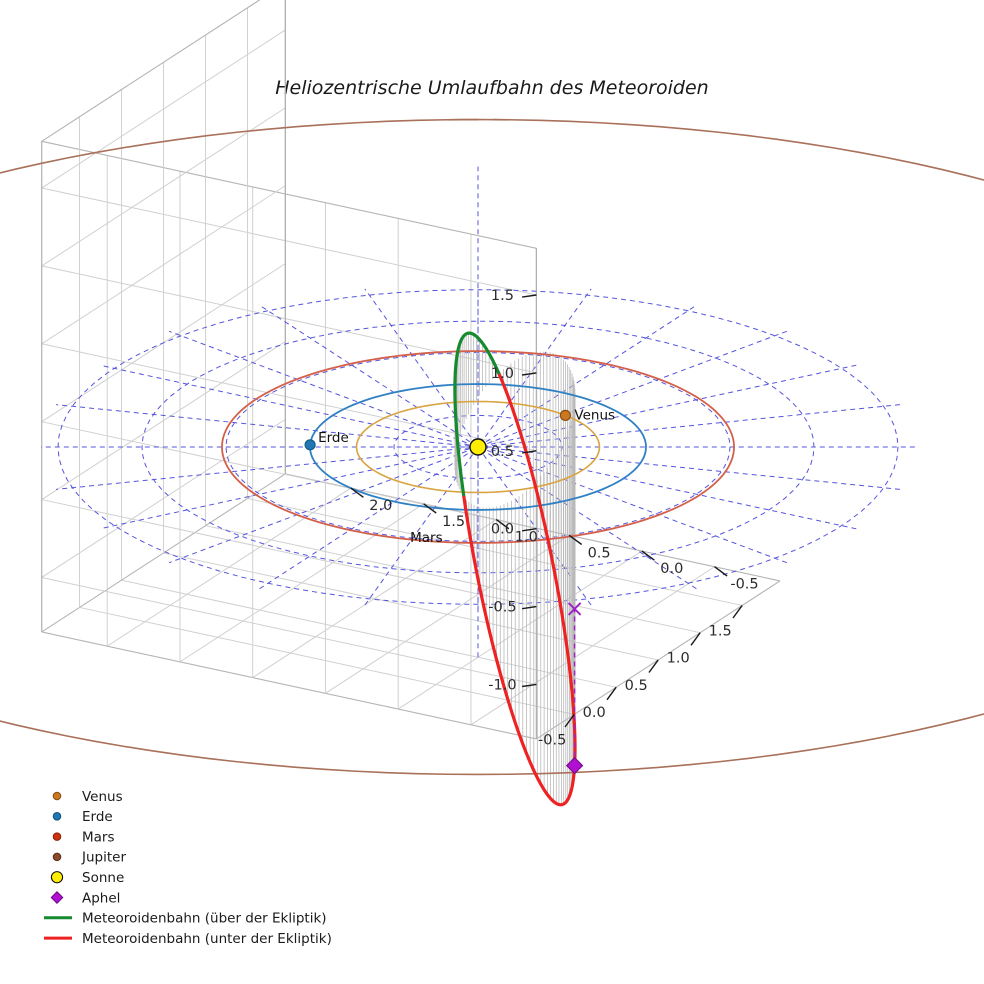 The height and width of the screenshot is (984, 984). What do you see at coordinates (594, 415) in the screenshot?
I see `label-venus: Venus` at bounding box center [594, 415].